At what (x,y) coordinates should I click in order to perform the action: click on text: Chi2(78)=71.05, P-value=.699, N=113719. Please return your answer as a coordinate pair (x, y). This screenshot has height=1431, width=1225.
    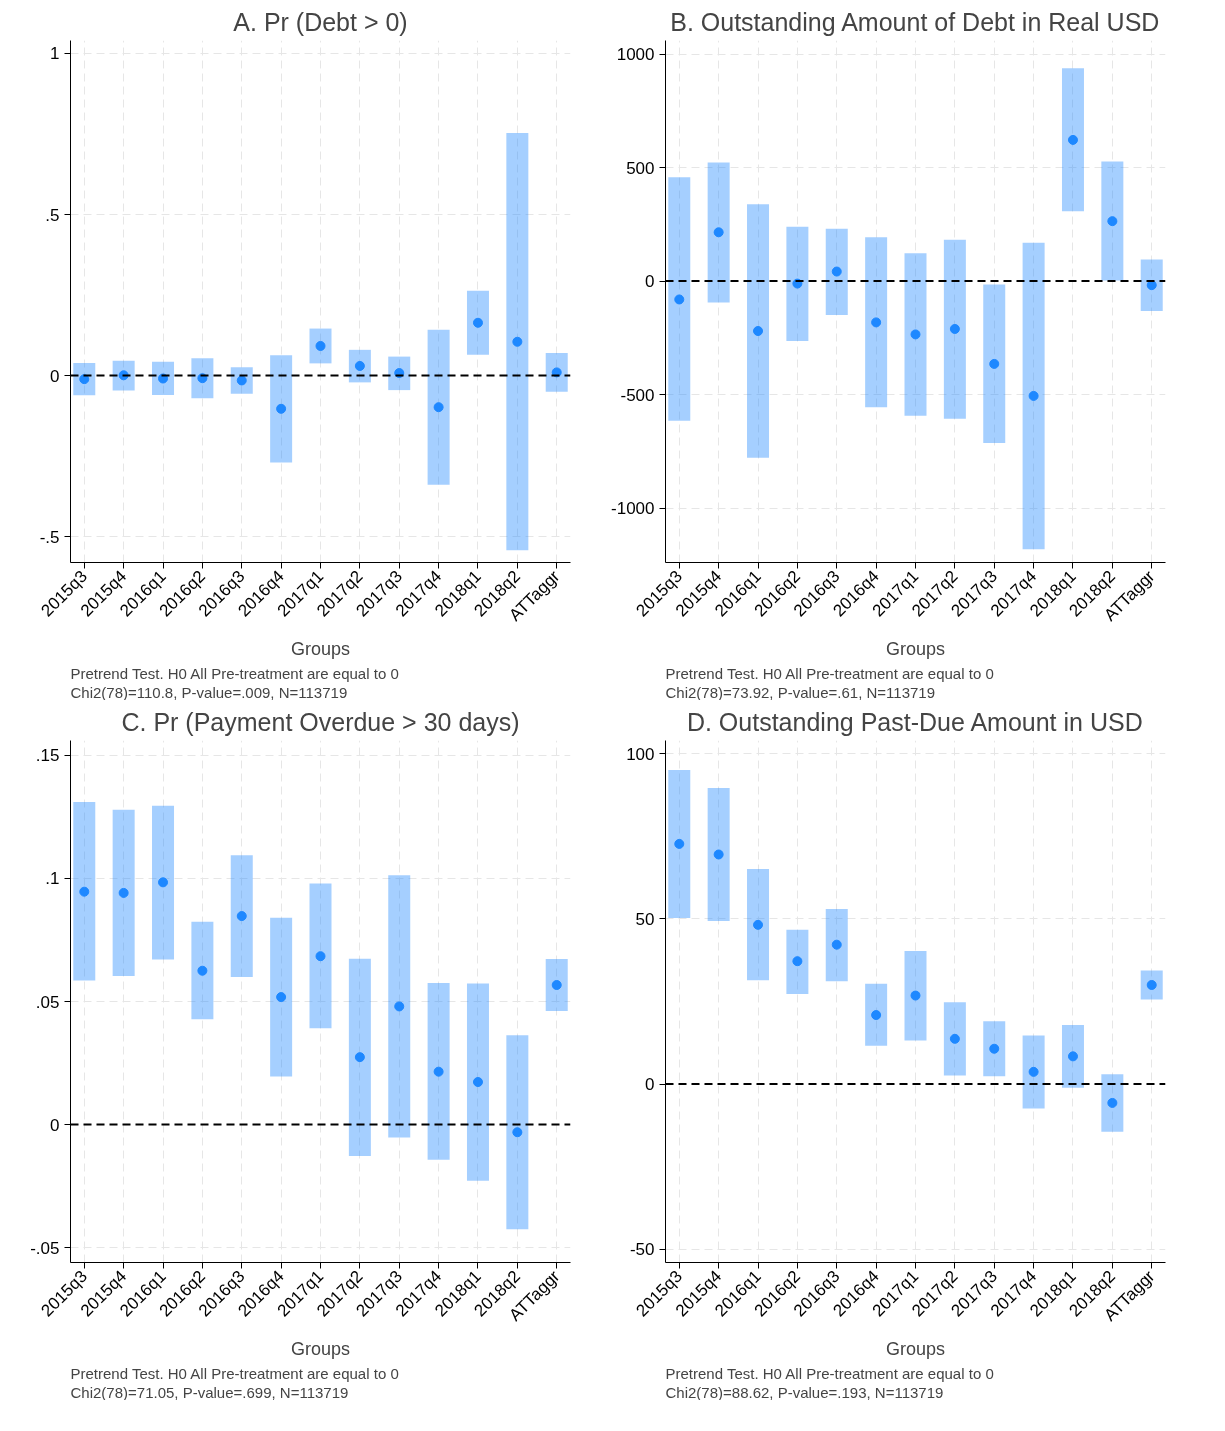
    Looking at the image, I should click on (209, 1392).